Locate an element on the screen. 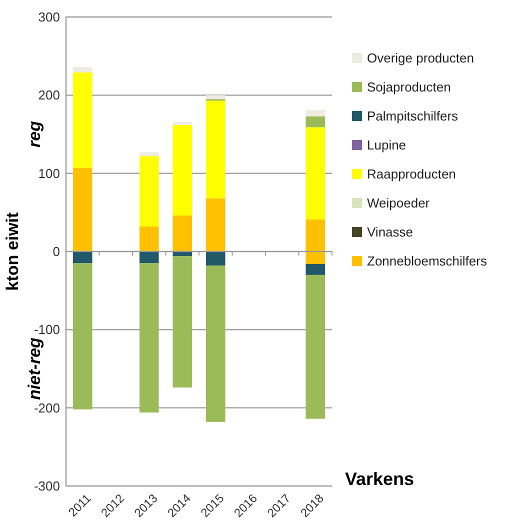 The height and width of the screenshot is (528, 506). legend-label: Vinasse is located at coordinates (390, 232).